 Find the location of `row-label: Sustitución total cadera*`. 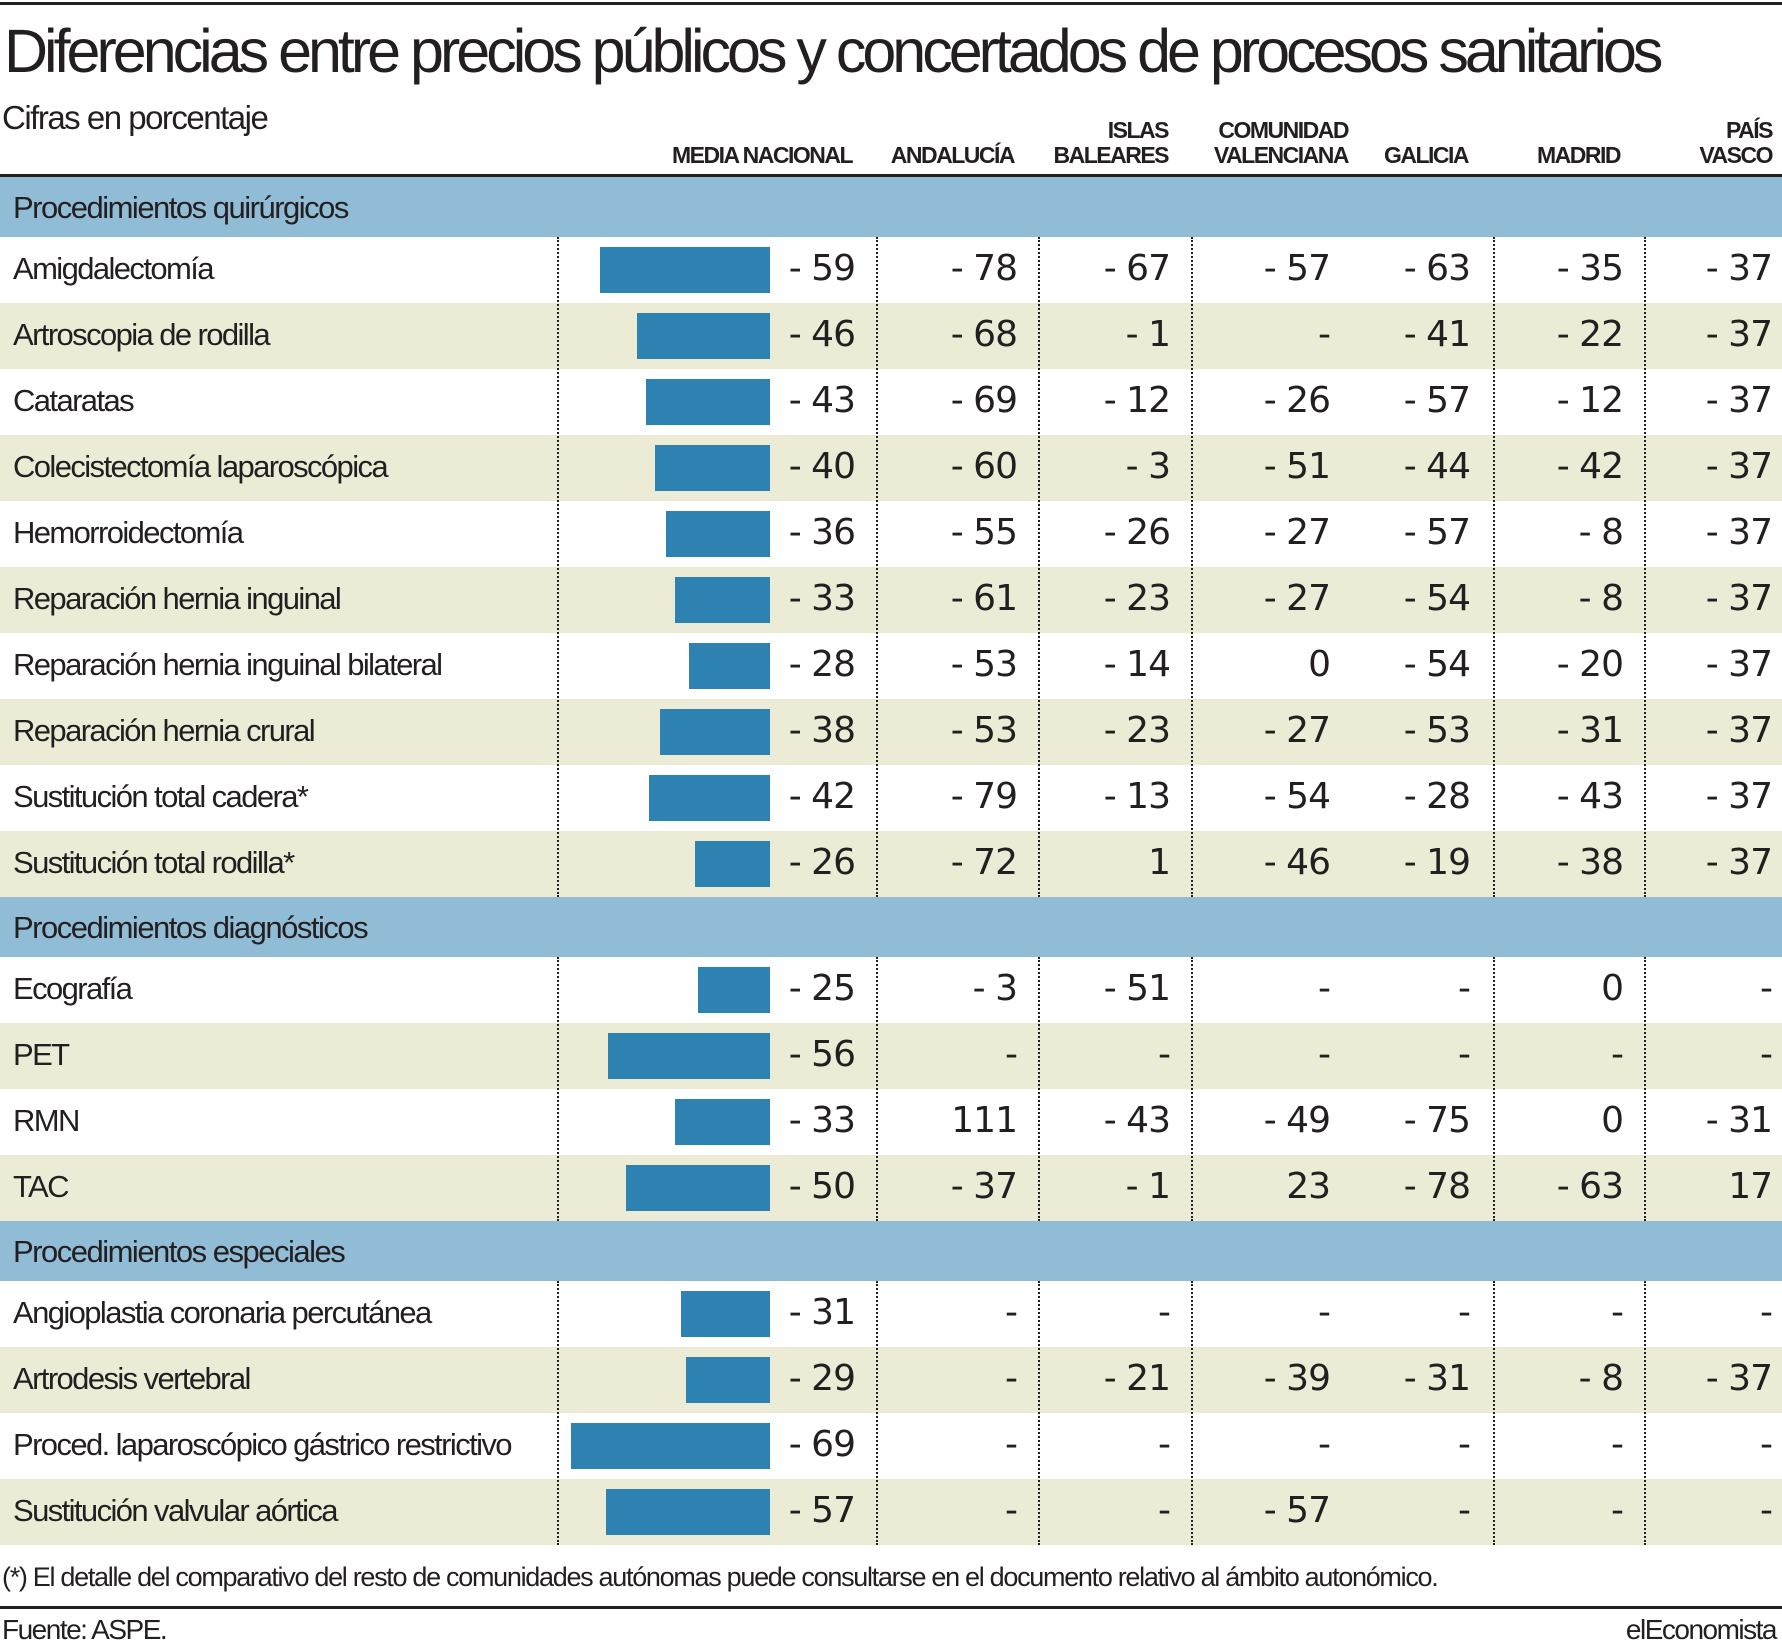

row-label: Sustitución total cadera* is located at coordinates (161, 796).